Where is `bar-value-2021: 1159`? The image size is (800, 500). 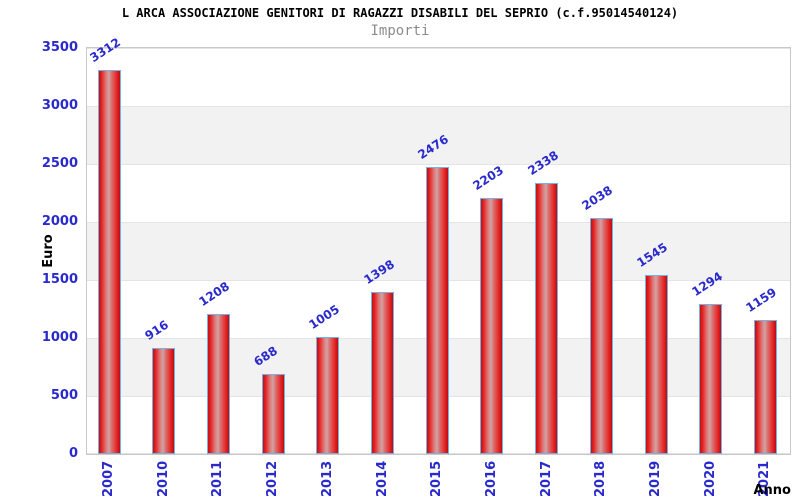 bar-value-2021: 1159 is located at coordinates (761, 299).